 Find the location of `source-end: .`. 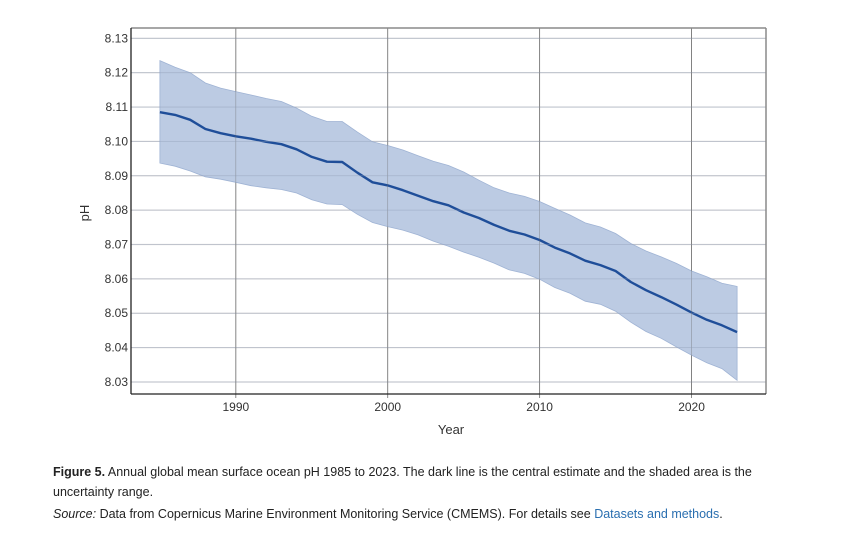

source-end: . is located at coordinates (721, 514).